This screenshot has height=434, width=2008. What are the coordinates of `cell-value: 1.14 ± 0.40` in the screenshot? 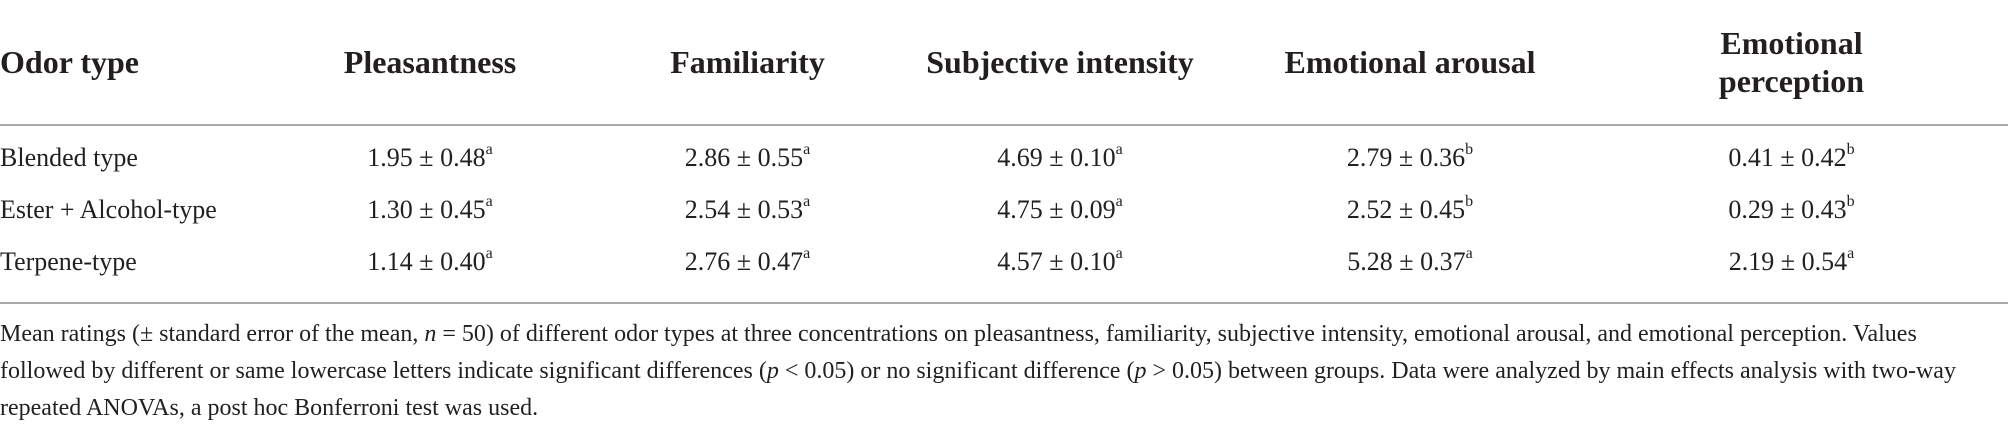 It's located at (426, 261).